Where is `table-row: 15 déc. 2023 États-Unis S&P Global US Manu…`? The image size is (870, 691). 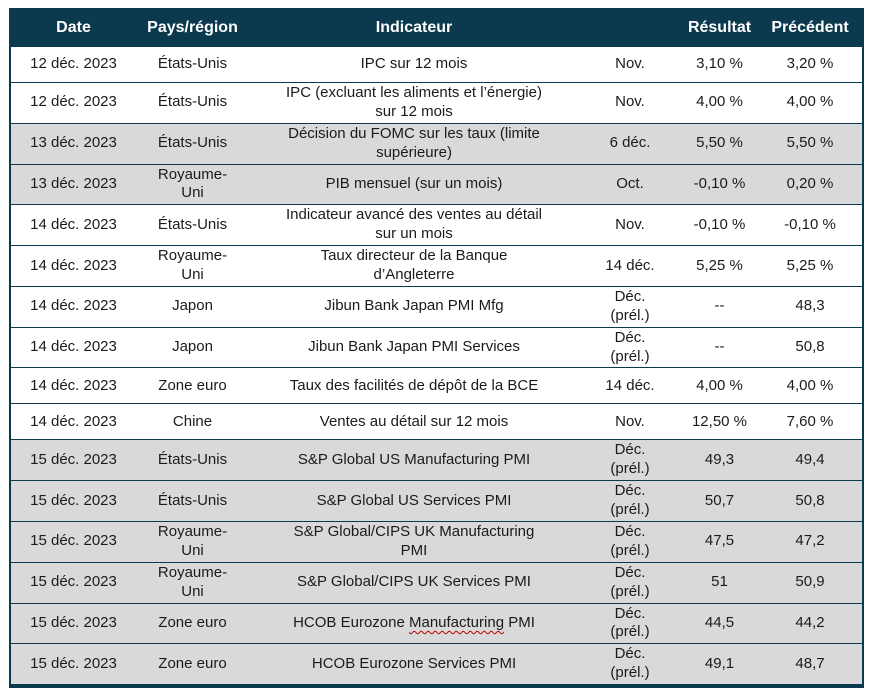
table-row: 15 déc. 2023 États-Unis S&P Global US Manu… is located at coordinates (436, 460).